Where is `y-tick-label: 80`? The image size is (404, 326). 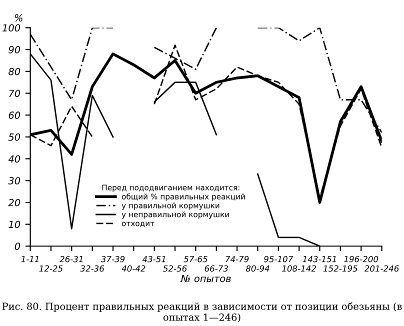 y-tick-label: 80 is located at coordinates (14, 72).